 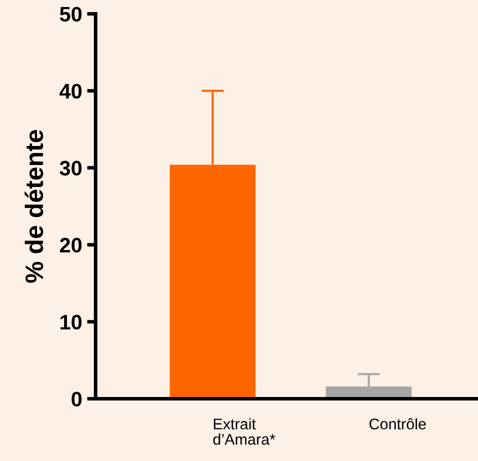 I want to click on y-axis-title: % de détente, so click(x=34, y=206).